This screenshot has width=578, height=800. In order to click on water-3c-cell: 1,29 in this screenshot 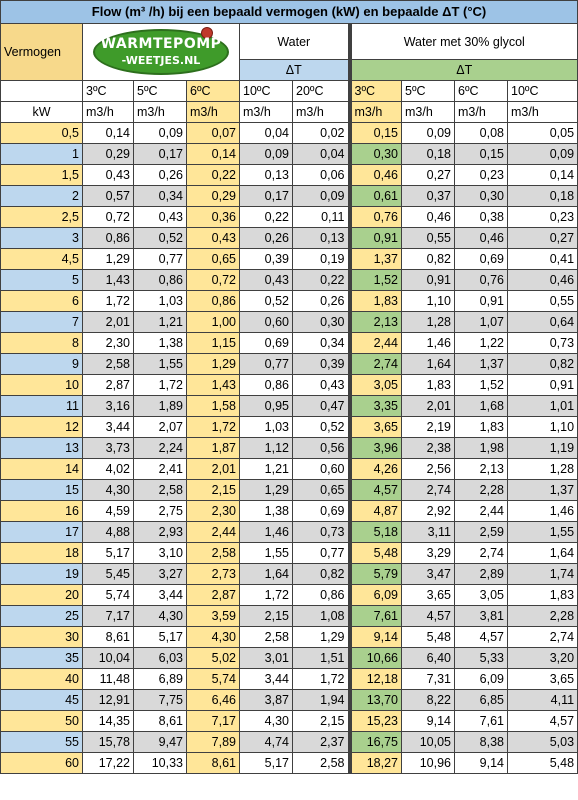, I will do `click(108, 259)`.